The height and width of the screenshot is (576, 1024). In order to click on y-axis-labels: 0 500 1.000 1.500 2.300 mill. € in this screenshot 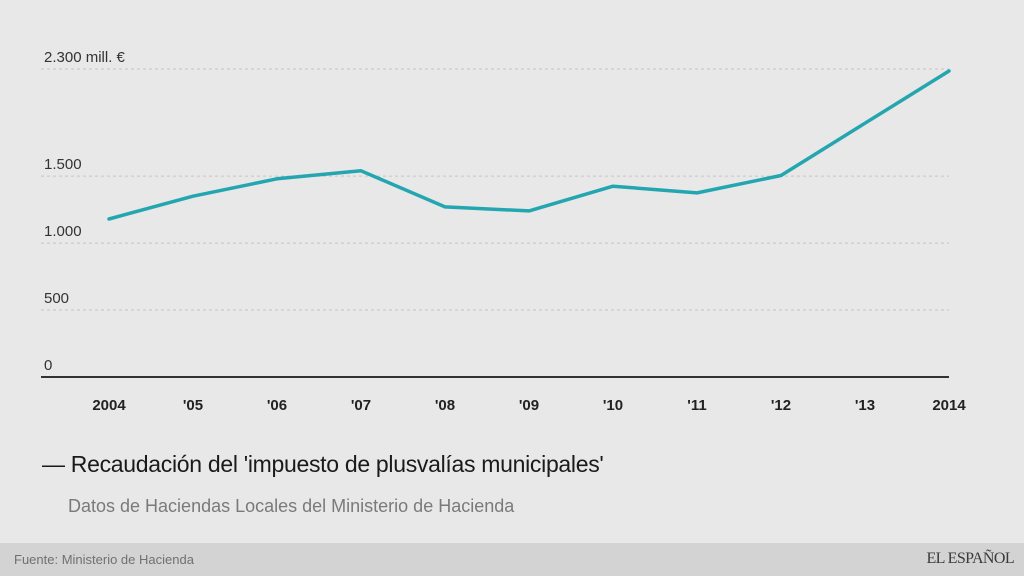, I will do `click(85, 211)`.